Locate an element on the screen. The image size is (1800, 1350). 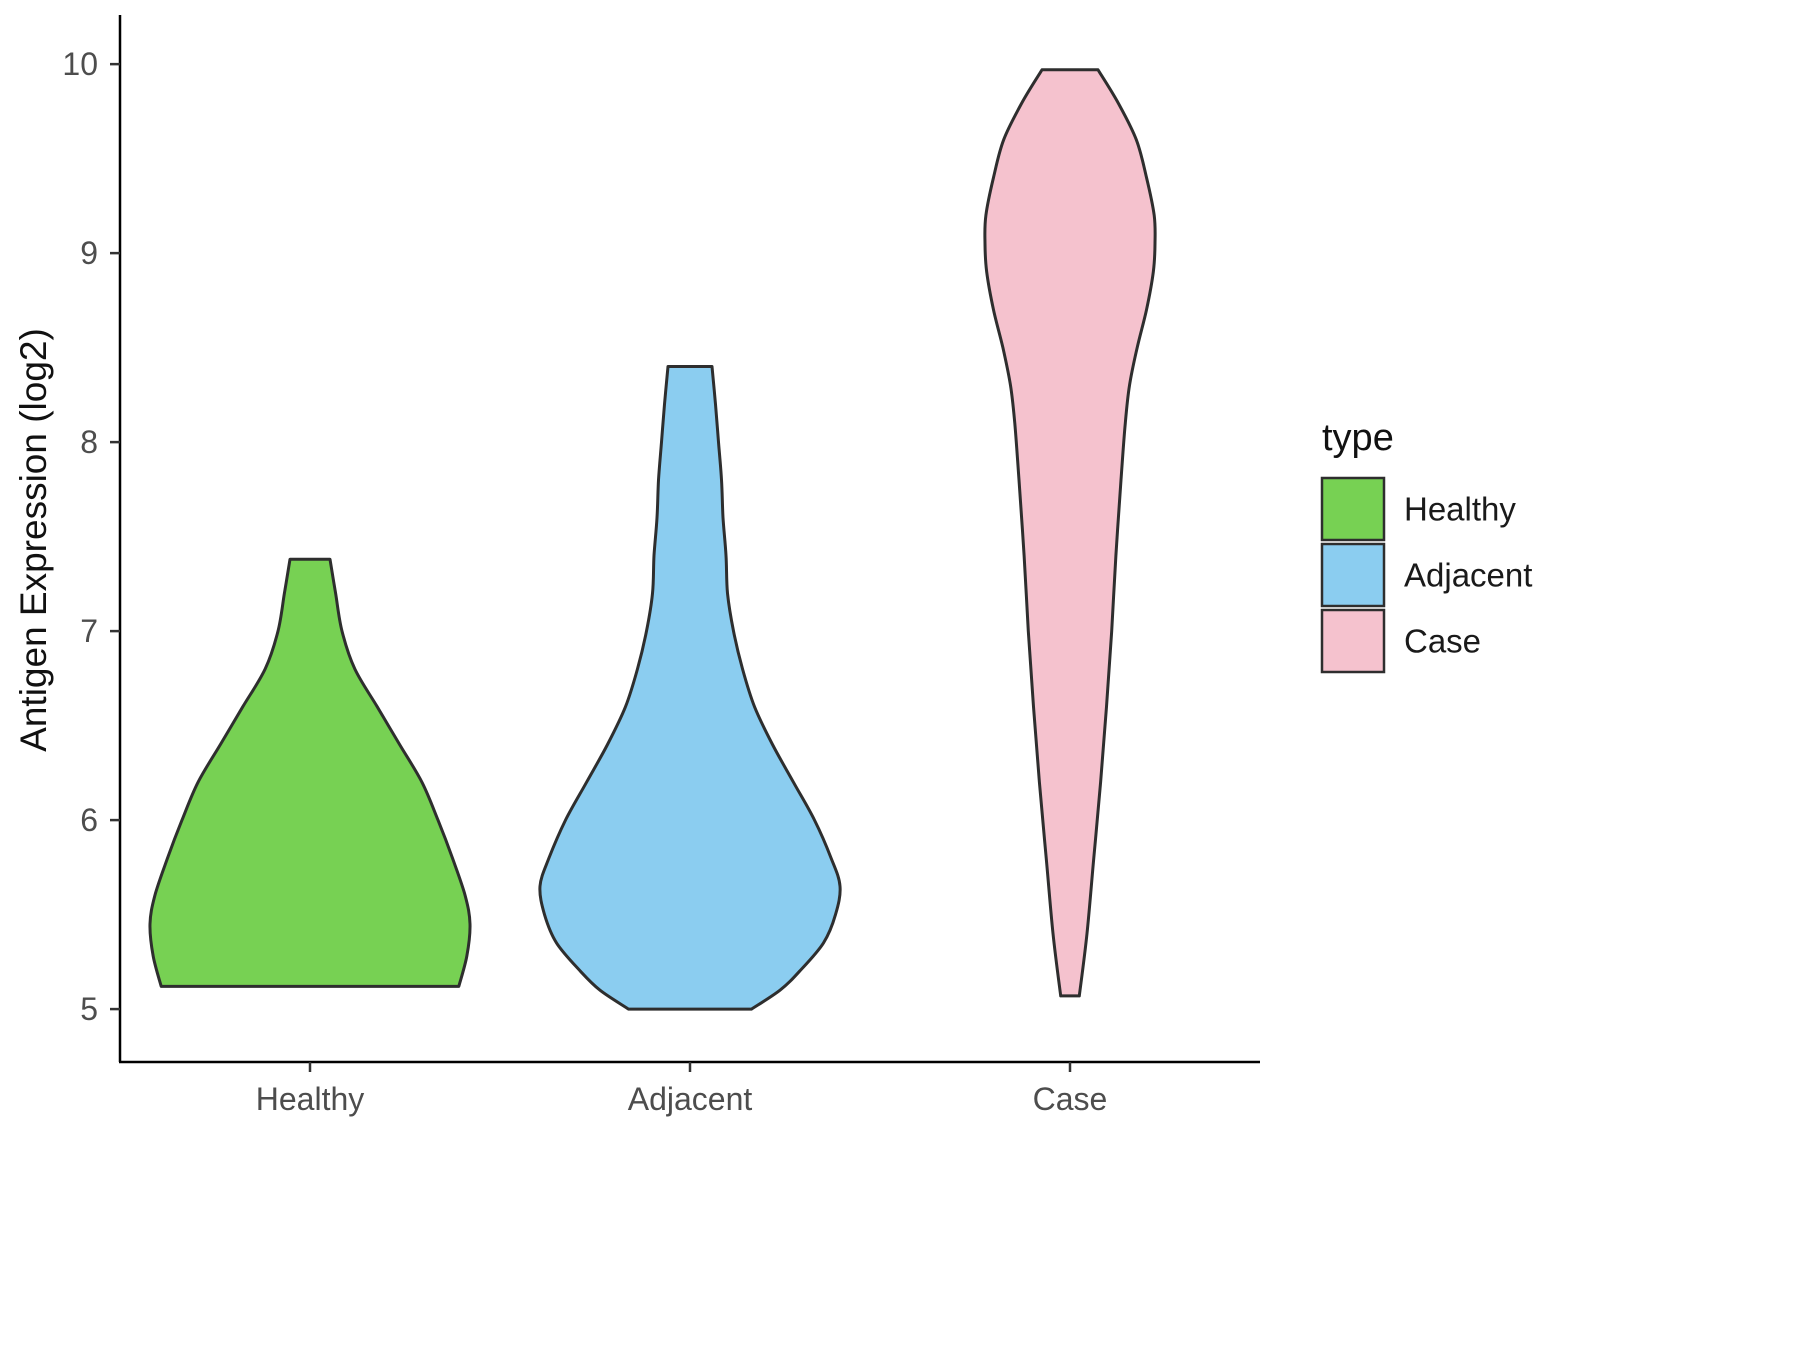
legend-swatch-case is located at coordinates (1353, 641).